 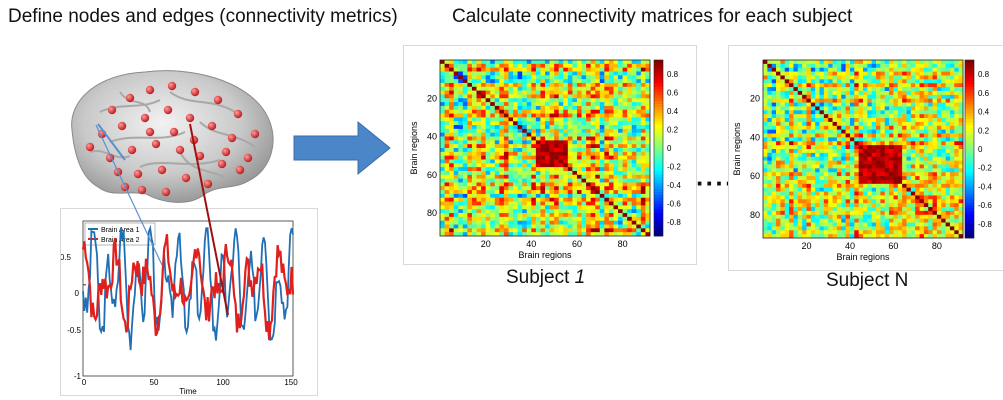 I want to click on matrix-heatmap-subject-n, so click(x=863, y=149).